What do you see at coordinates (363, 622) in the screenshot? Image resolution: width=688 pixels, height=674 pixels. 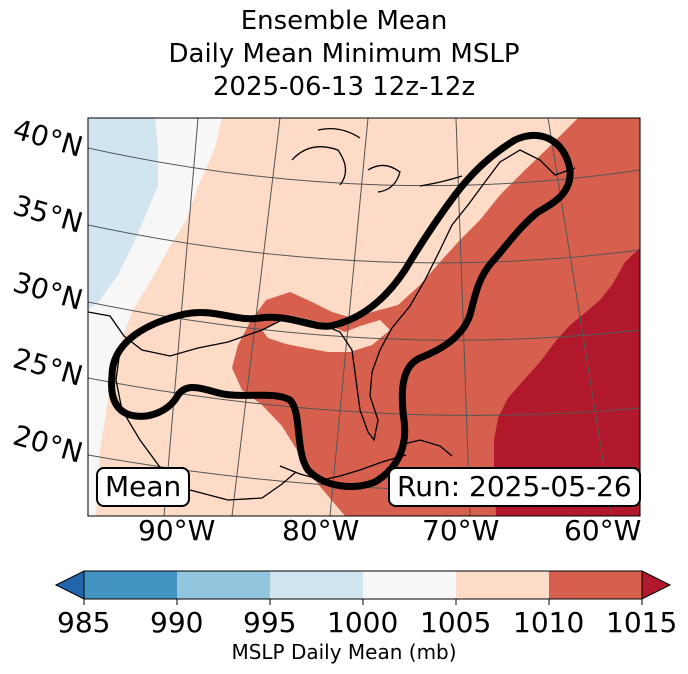 I see `colorbar-tick-1000: 1000` at bounding box center [363, 622].